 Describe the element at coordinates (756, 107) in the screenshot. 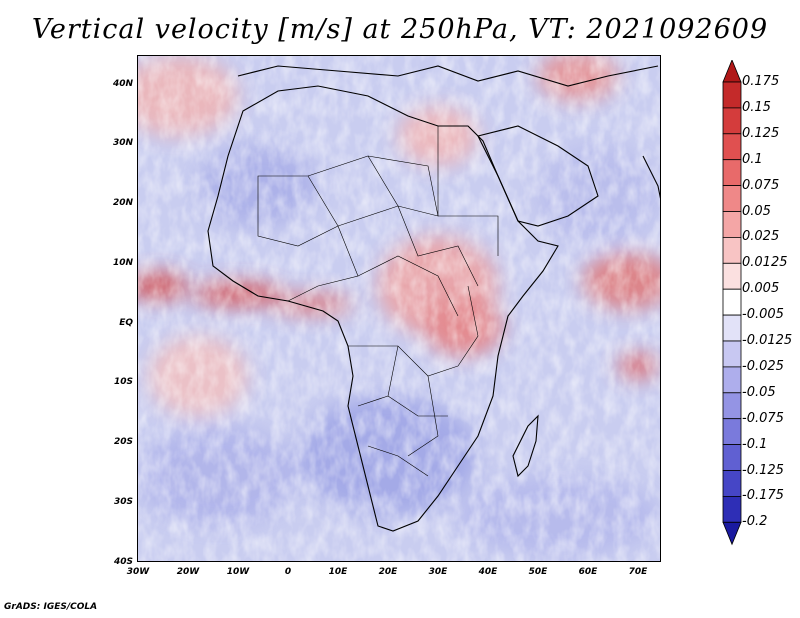

I see `colorbar-level-label: 0.15` at that location.